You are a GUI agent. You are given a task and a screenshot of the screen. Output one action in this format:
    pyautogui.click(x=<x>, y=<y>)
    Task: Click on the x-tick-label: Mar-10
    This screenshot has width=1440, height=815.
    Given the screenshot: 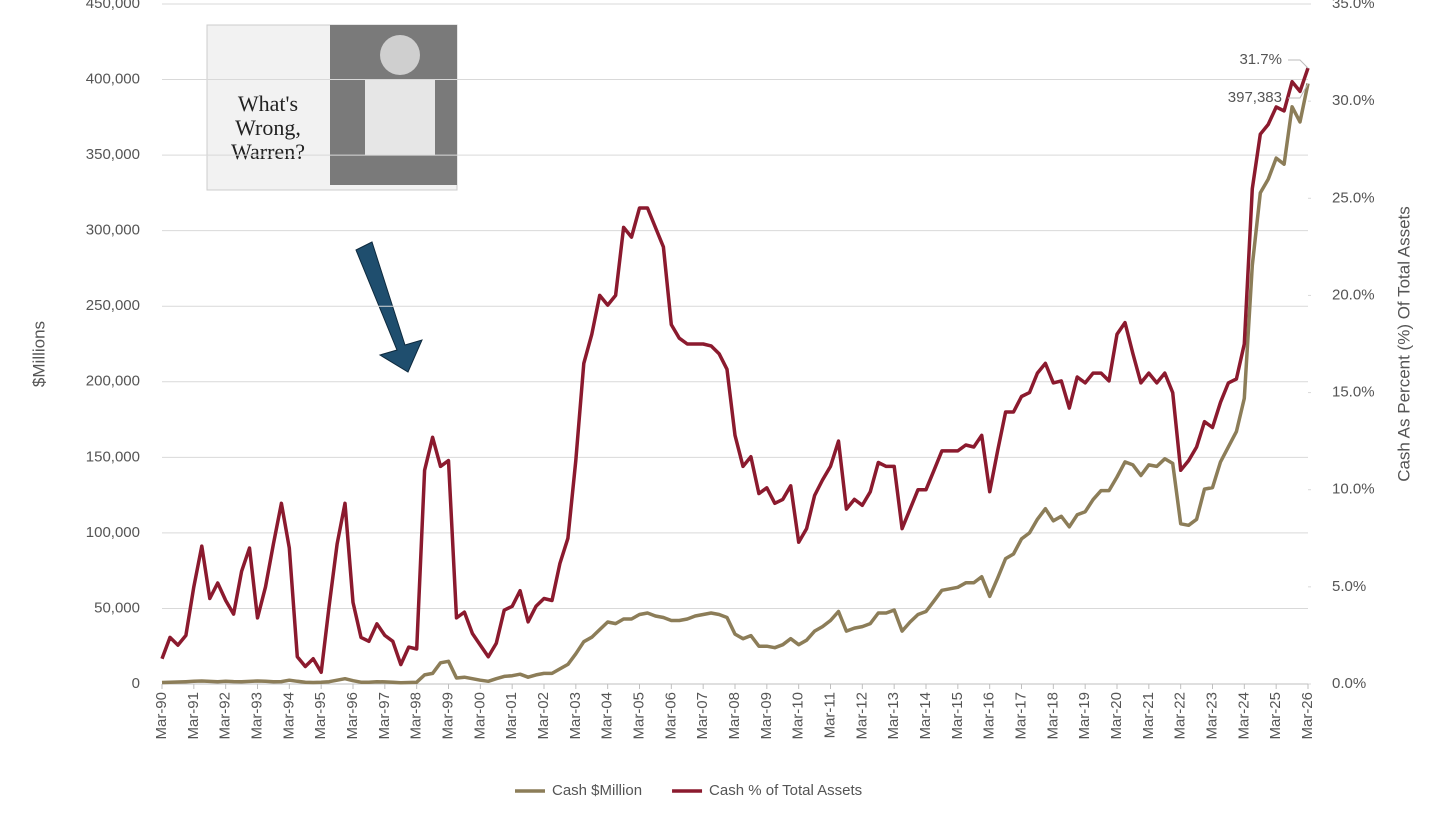 What is the action you would take?
    pyautogui.click(x=798, y=716)
    